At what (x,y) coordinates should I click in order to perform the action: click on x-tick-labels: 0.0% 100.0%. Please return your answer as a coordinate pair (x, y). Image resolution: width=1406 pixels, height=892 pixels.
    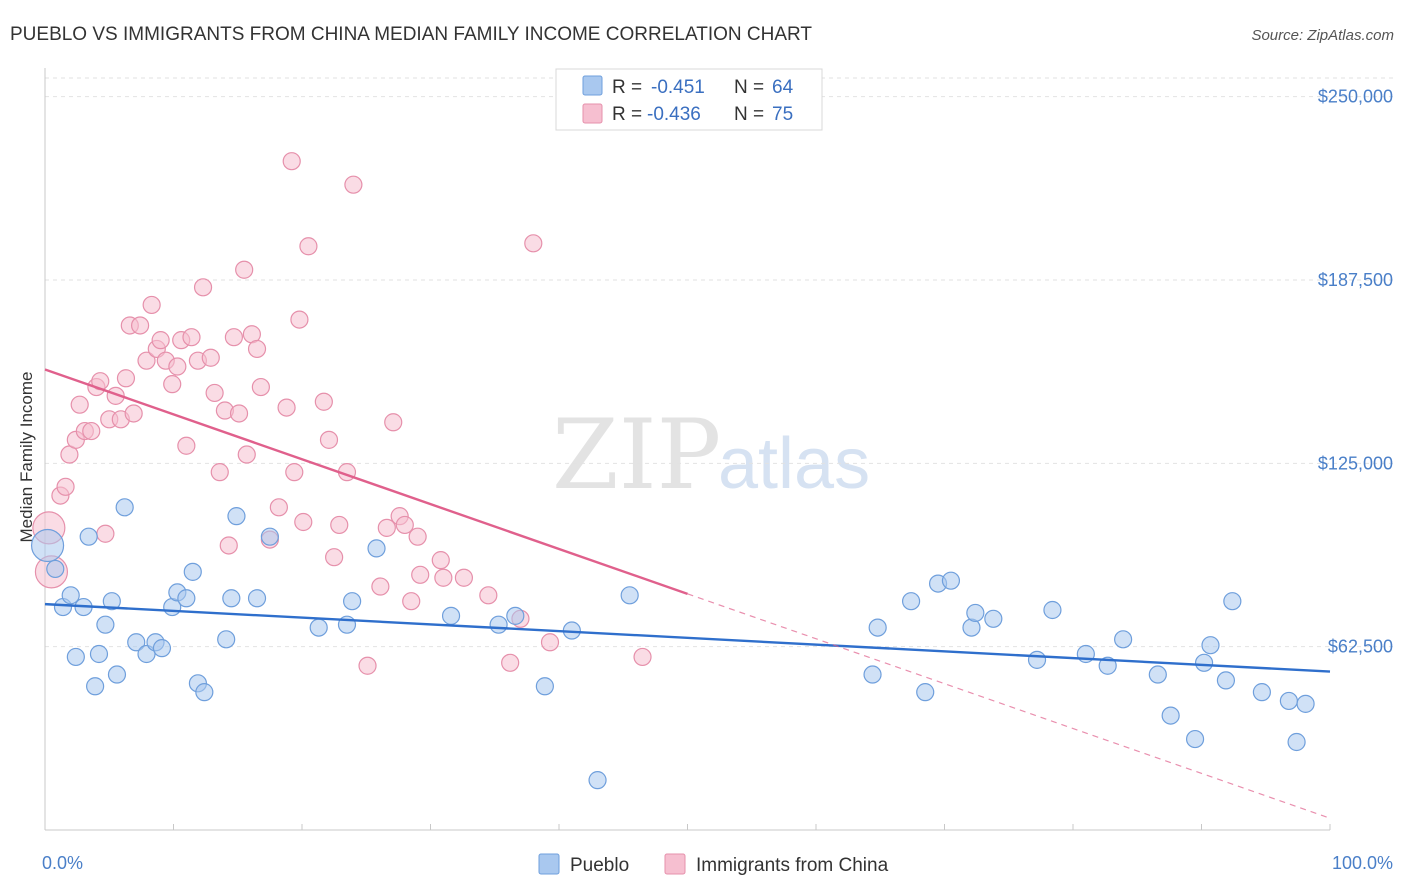
    Looking at the image, I should click on (717, 863).